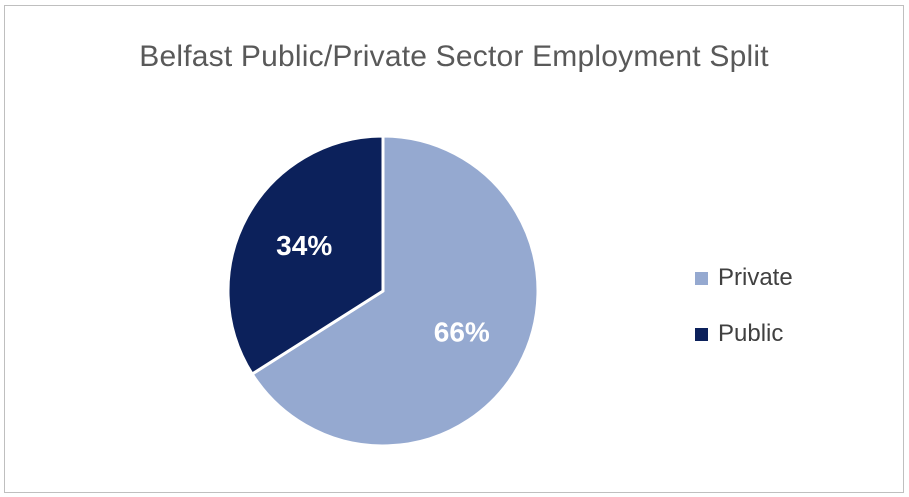 The width and height of the screenshot is (909, 497). What do you see at coordinates (755, 277) in the screenshot?
I see `legend-label-private: Private` at bounding box center [755, 277].